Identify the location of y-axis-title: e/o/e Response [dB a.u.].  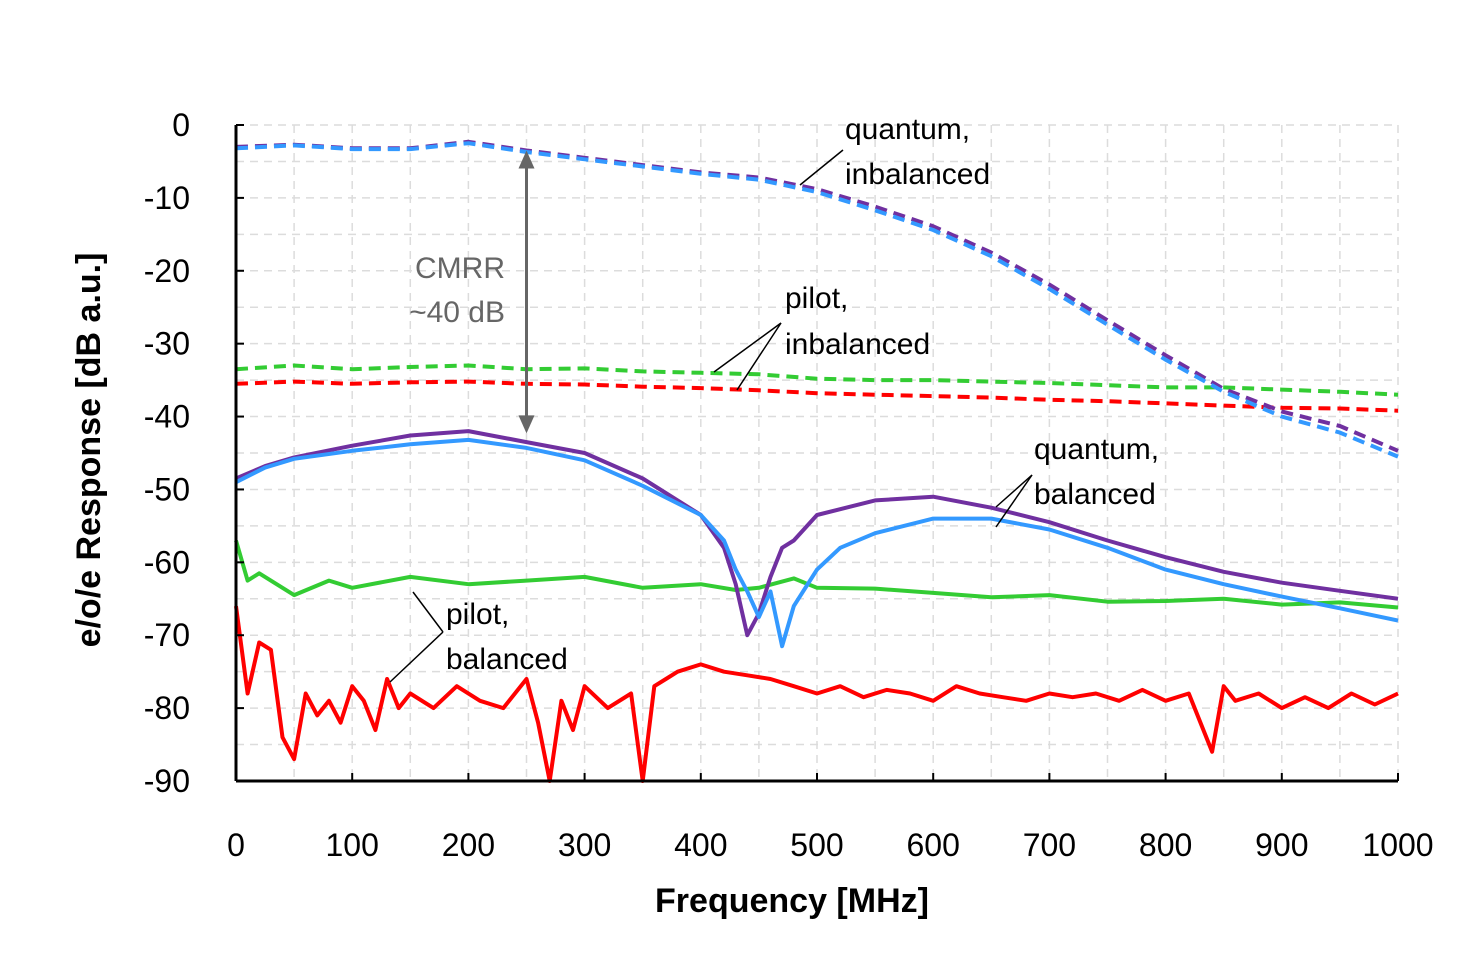
(89, 450).